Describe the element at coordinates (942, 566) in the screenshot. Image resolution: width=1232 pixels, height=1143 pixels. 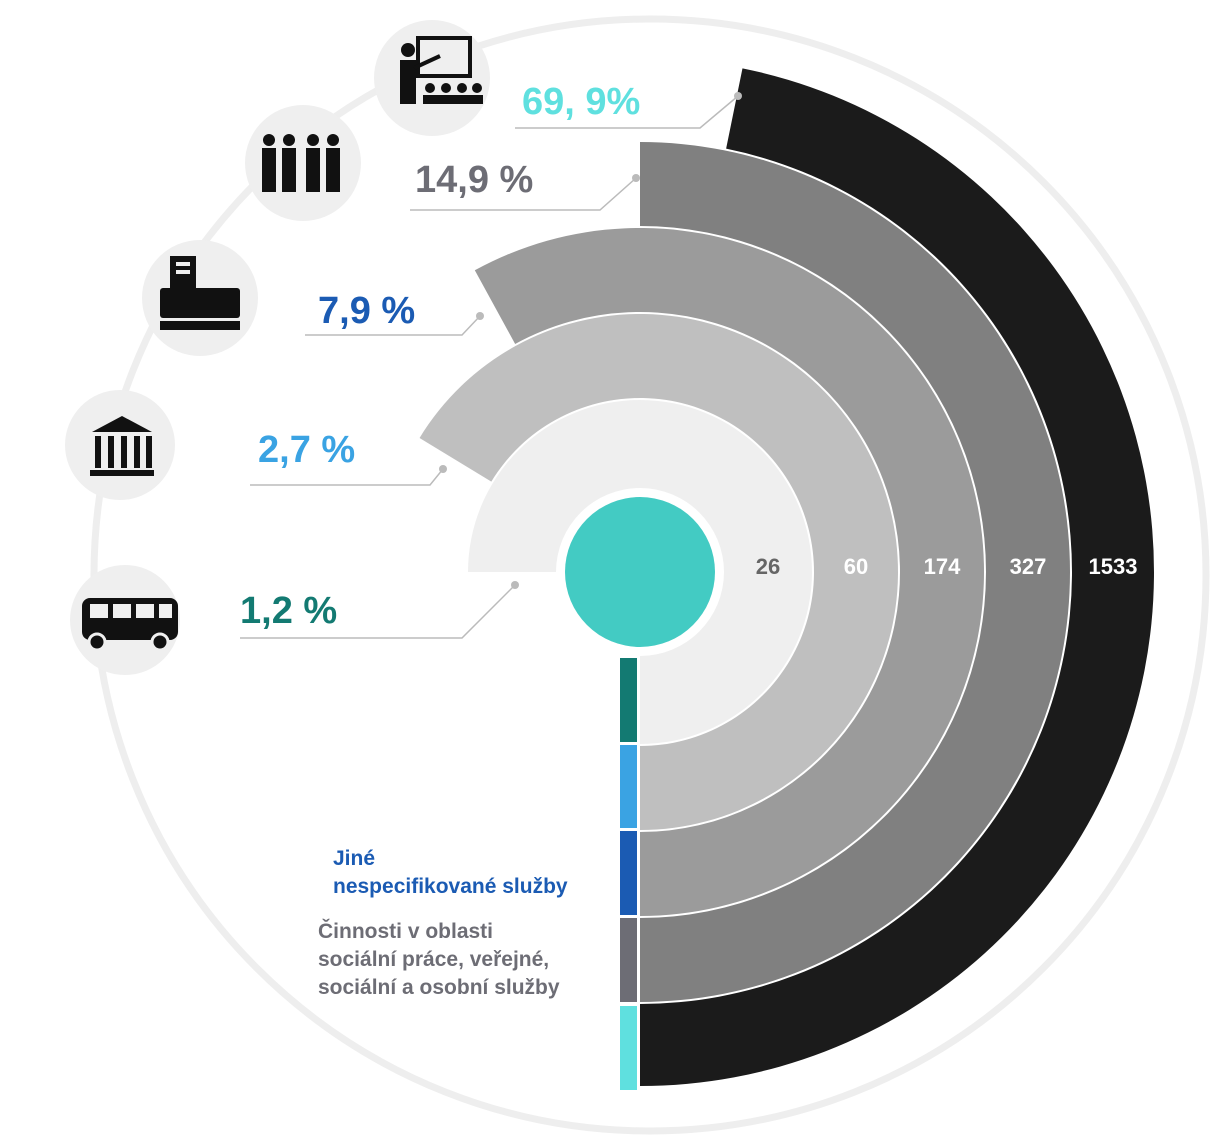
I see `count-label: 174` at that location.